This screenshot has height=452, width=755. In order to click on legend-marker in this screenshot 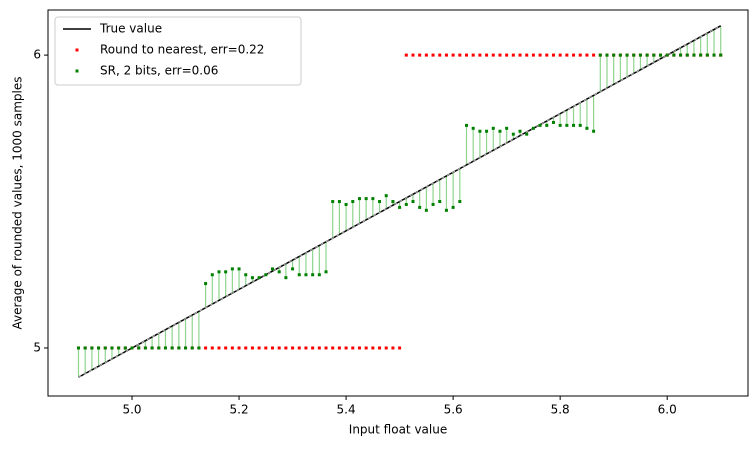, I will do `click(77, 71)`.